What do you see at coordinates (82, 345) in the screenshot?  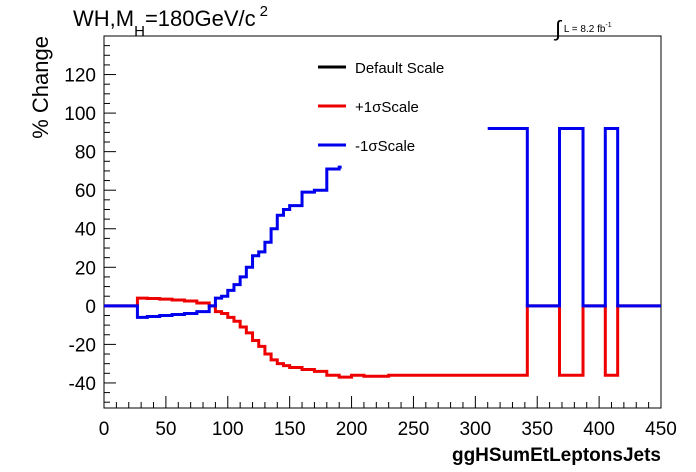 I see `y-tick-label: -20` at bounding box center [82, 345].